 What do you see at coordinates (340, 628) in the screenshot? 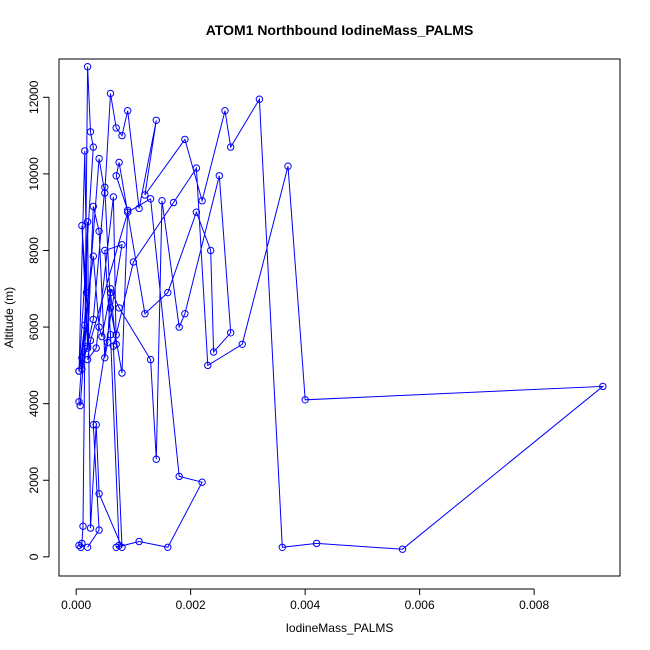
I see `x-axis-label: IodineMass_PALMS` at bounding box center [340, 628].